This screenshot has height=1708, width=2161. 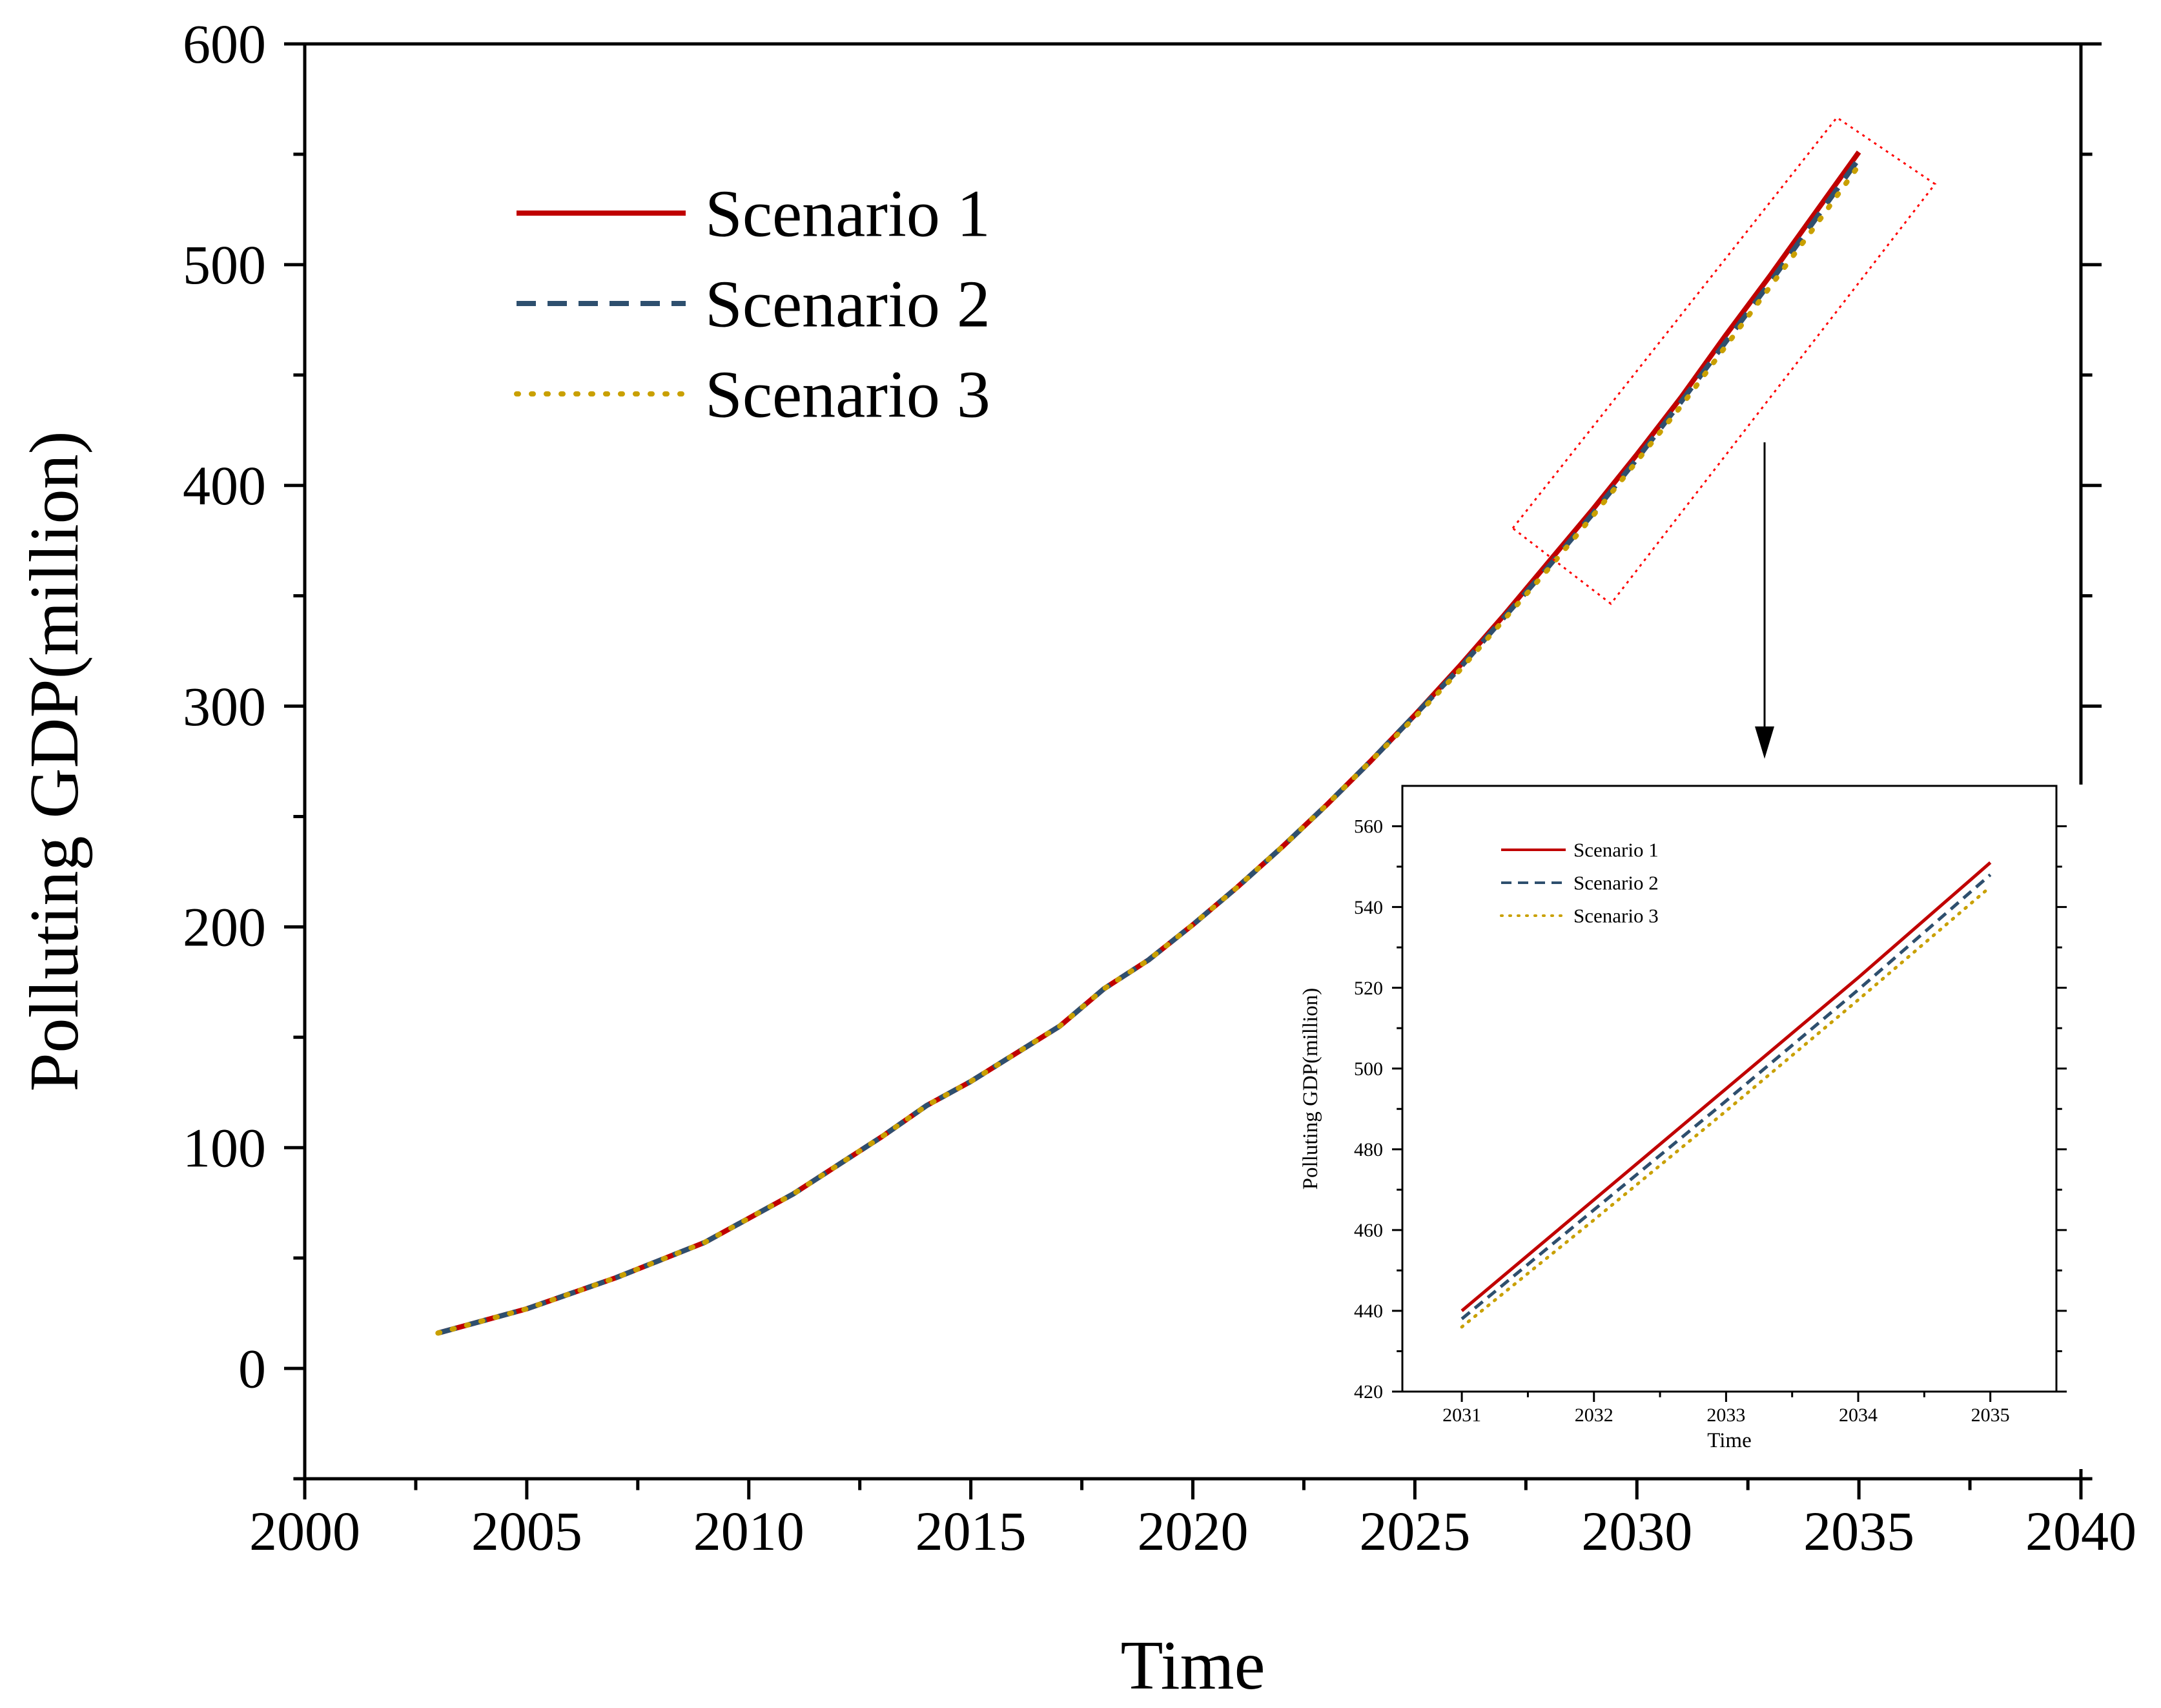 I want to click on main-x-axis-title: Time, so click(x=1193, y=1665).